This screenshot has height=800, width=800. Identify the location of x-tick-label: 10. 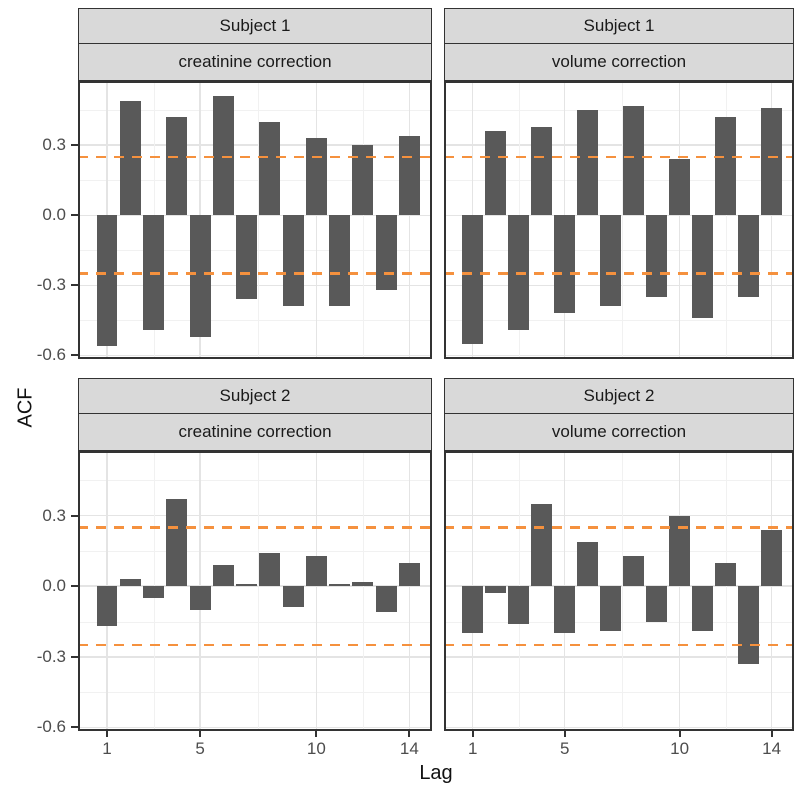
(316, 748).